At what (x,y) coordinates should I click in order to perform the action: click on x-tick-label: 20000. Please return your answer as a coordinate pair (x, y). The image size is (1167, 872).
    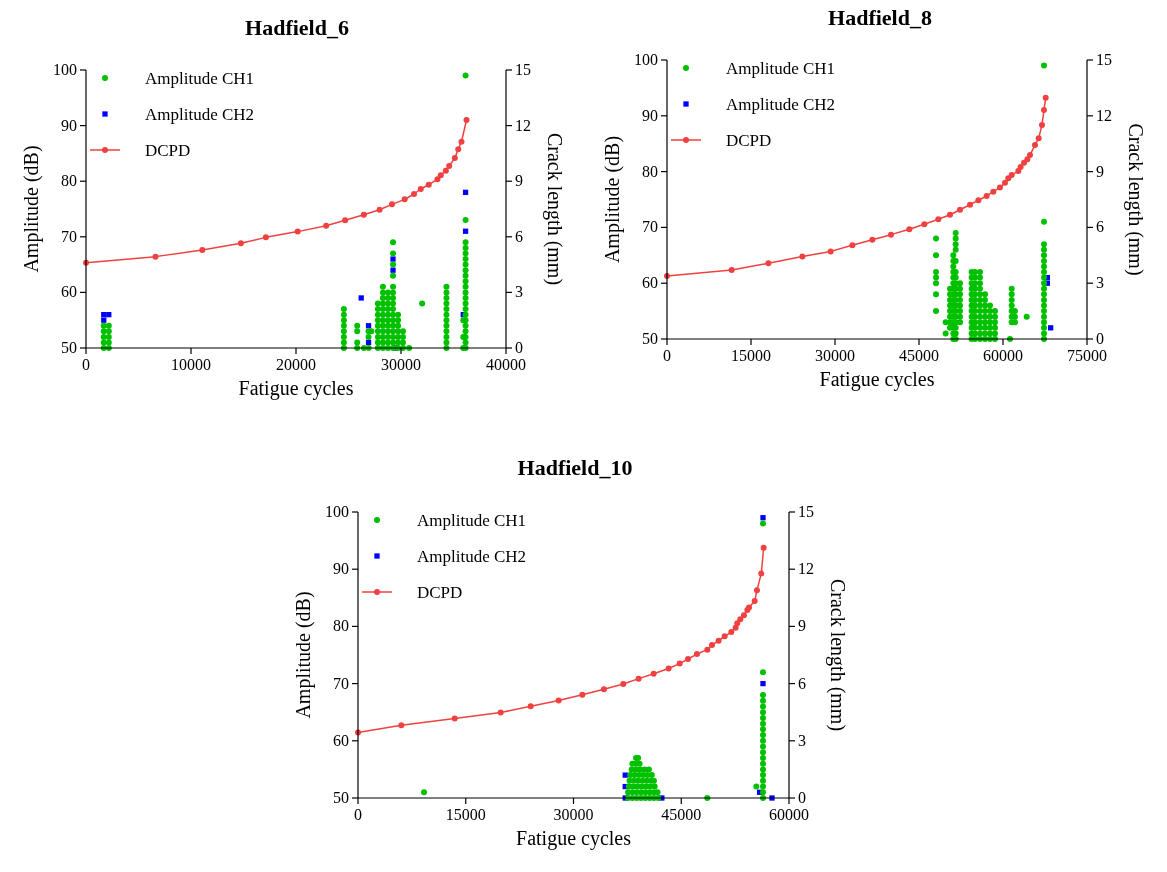
    Looking at the image, I should click on (296, 364).